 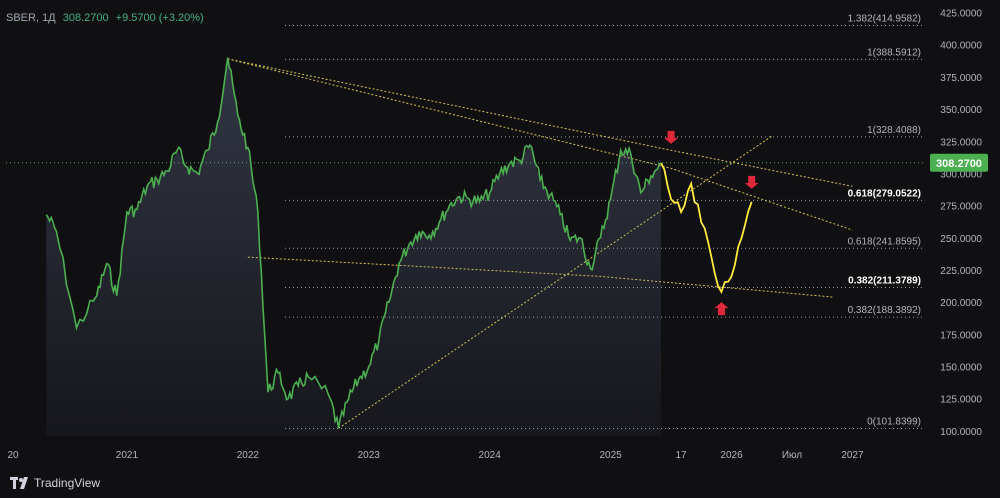 What do you see at coordinates (884, 241) in the screenshot?
I see `fib-label: 0.618(241.8595)` at bounding box center [884, 241].